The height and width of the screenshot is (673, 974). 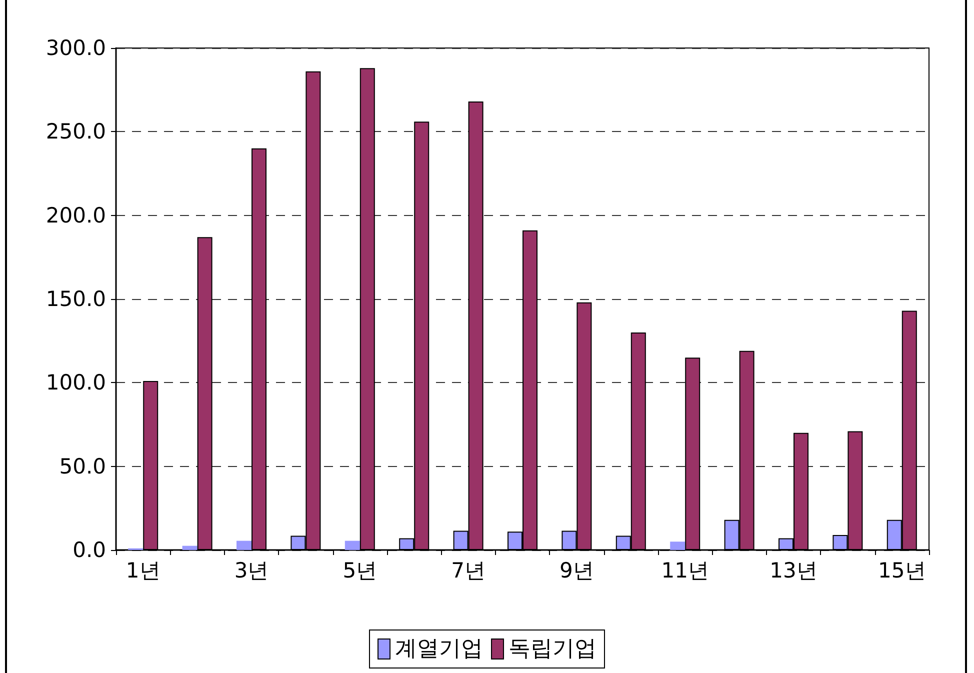 What do you see at coordinates (685, 570) in the screenshot?
I see `x-tick-label: 11년` at bounding box center [685, 570].